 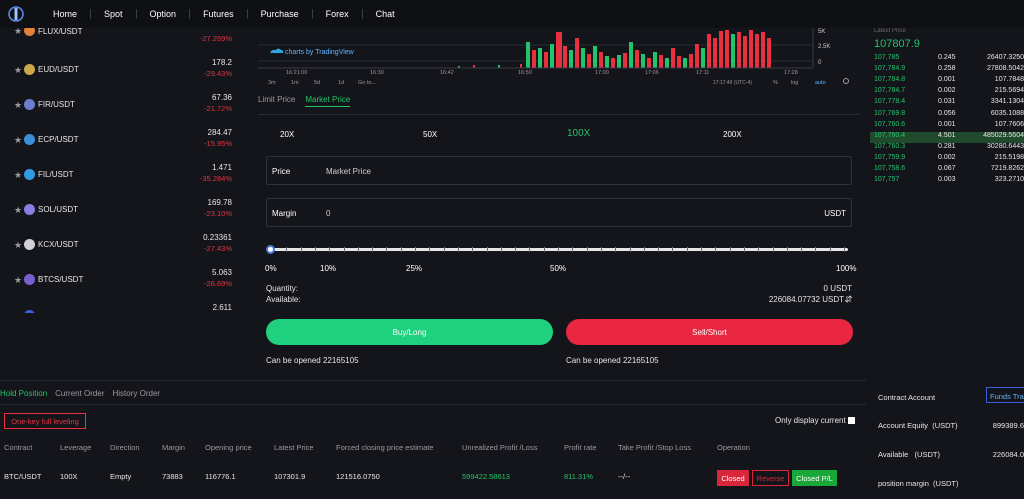 I want to click on slider-handle, so click(x=270, y=249).